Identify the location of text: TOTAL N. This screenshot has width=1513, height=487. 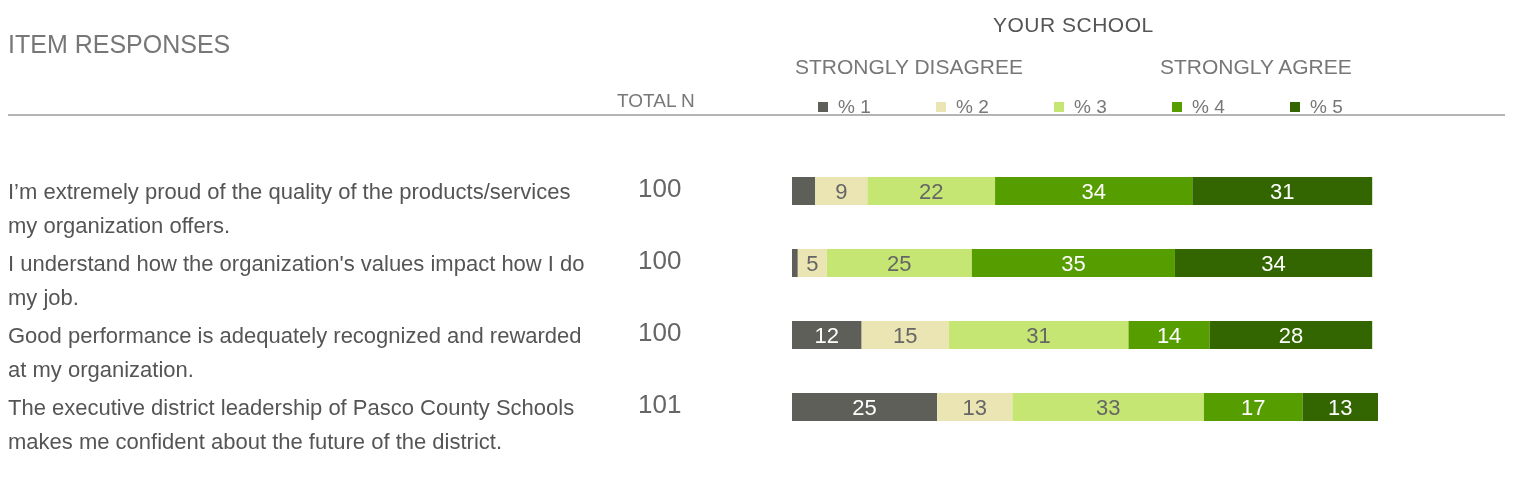
(656, 101).